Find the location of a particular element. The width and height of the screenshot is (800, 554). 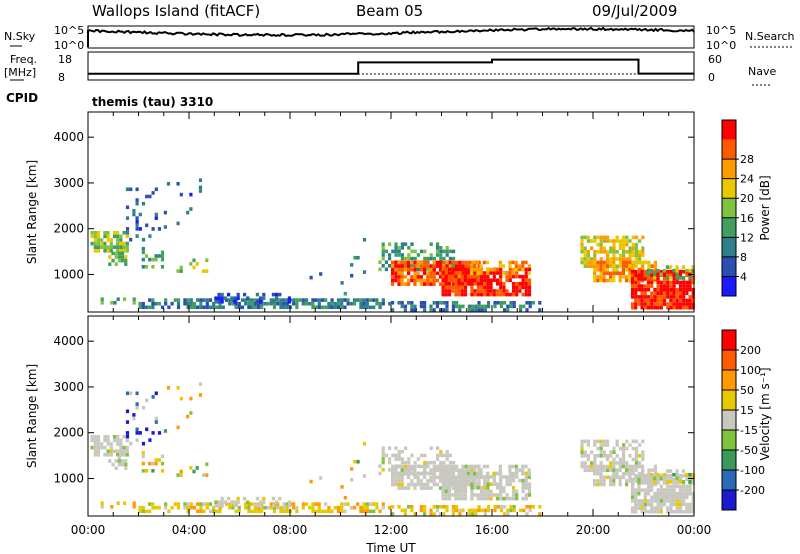

nave-tick-top: 60 is located at coordinates (715, 59).